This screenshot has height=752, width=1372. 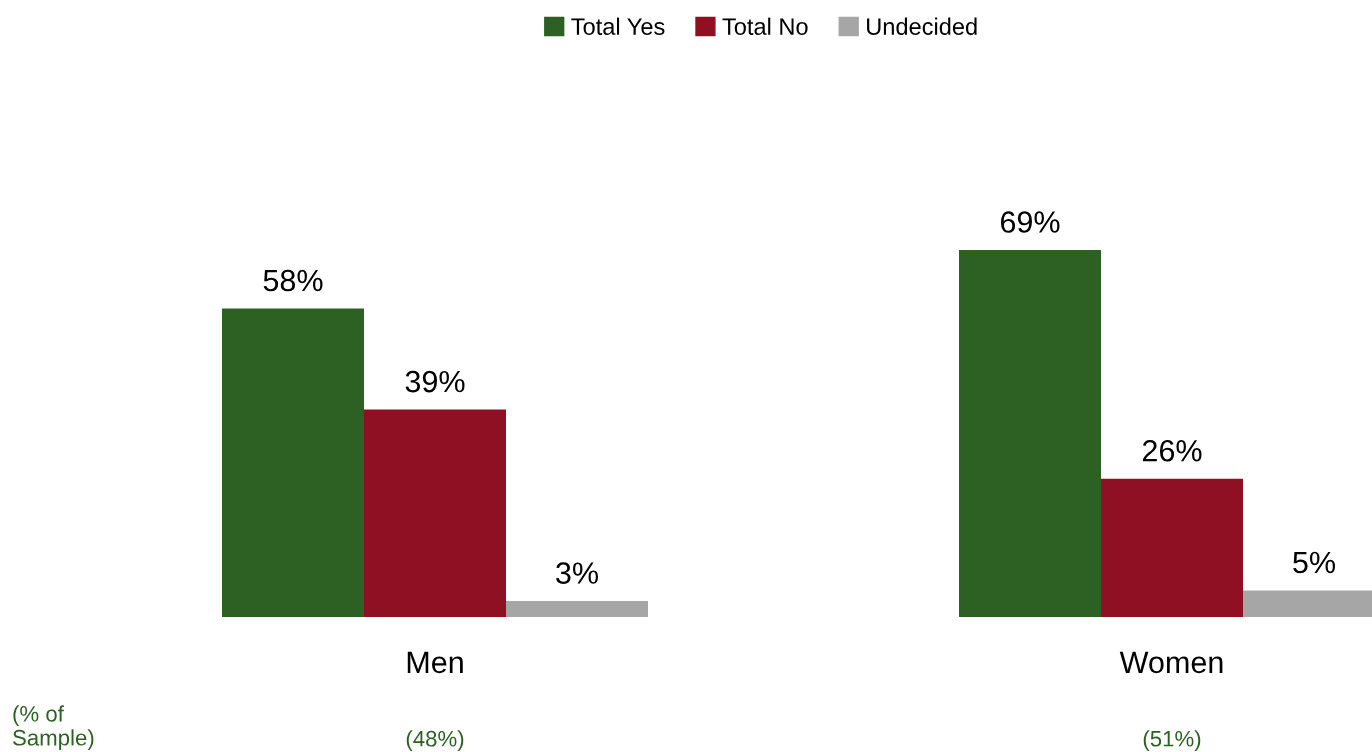 I want to click on legend-label: Total No, so click(x=765, y=26).